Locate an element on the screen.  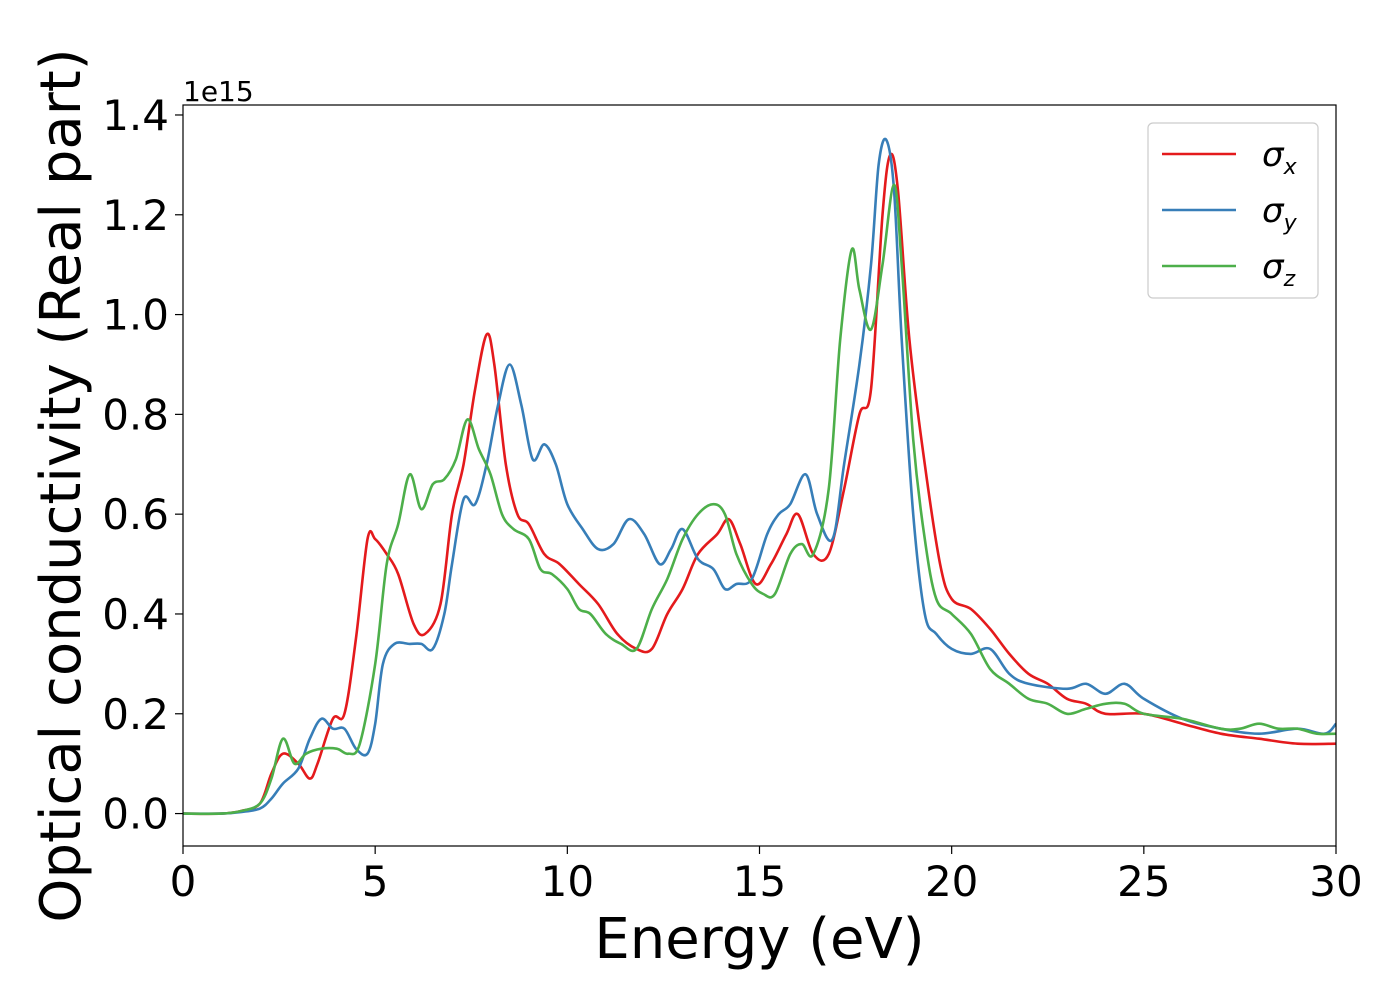
y-tick-label: 0.0 is located at coordinates (135, 814).